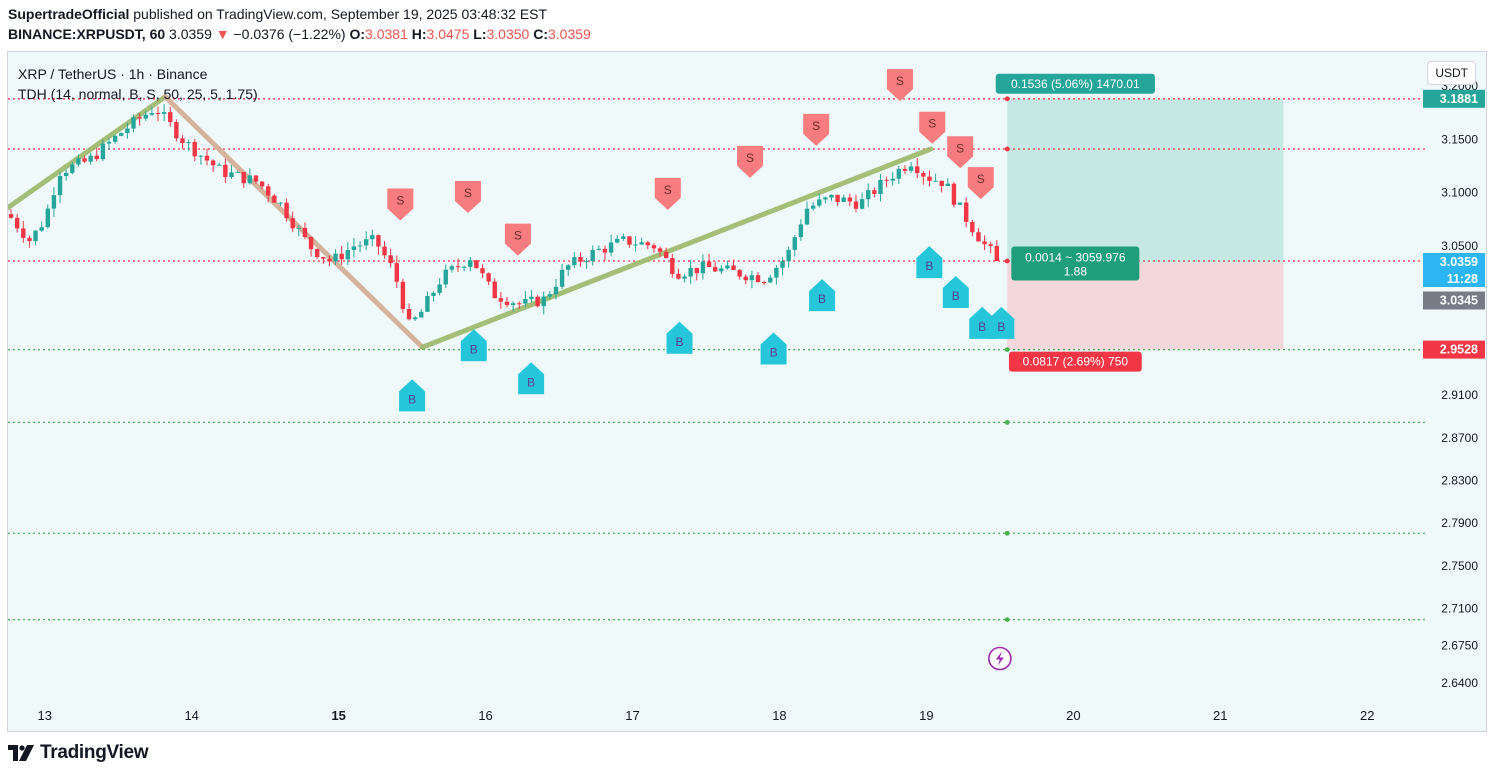 Image resolution: width=1494 pixels, height=776 pixels. Describe the element at coordinates (87, 34) in the screenshot. I see `symbol-label: BINANCE:XRPUSDT, 60` at that location.